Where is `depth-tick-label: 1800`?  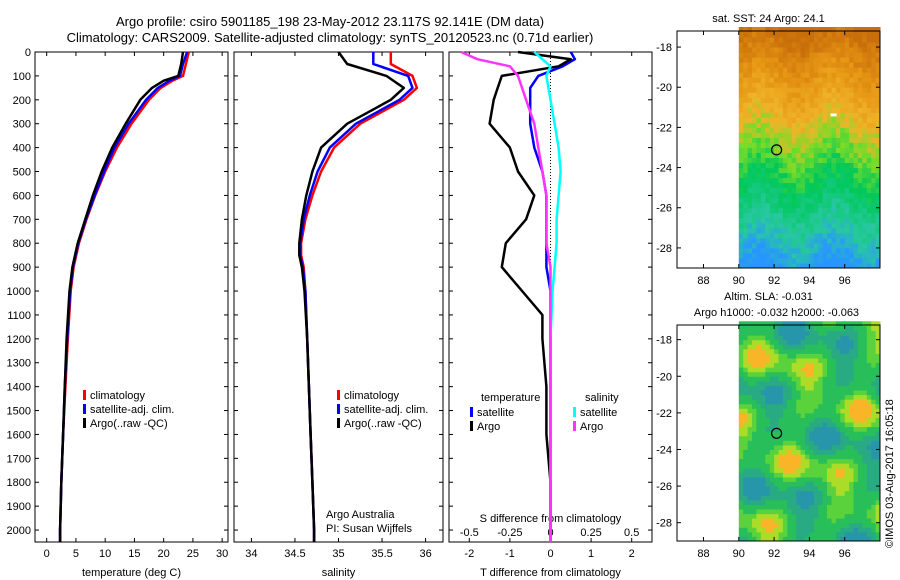
depth-tick-label: 1800 is located at coordinates (19, 483).